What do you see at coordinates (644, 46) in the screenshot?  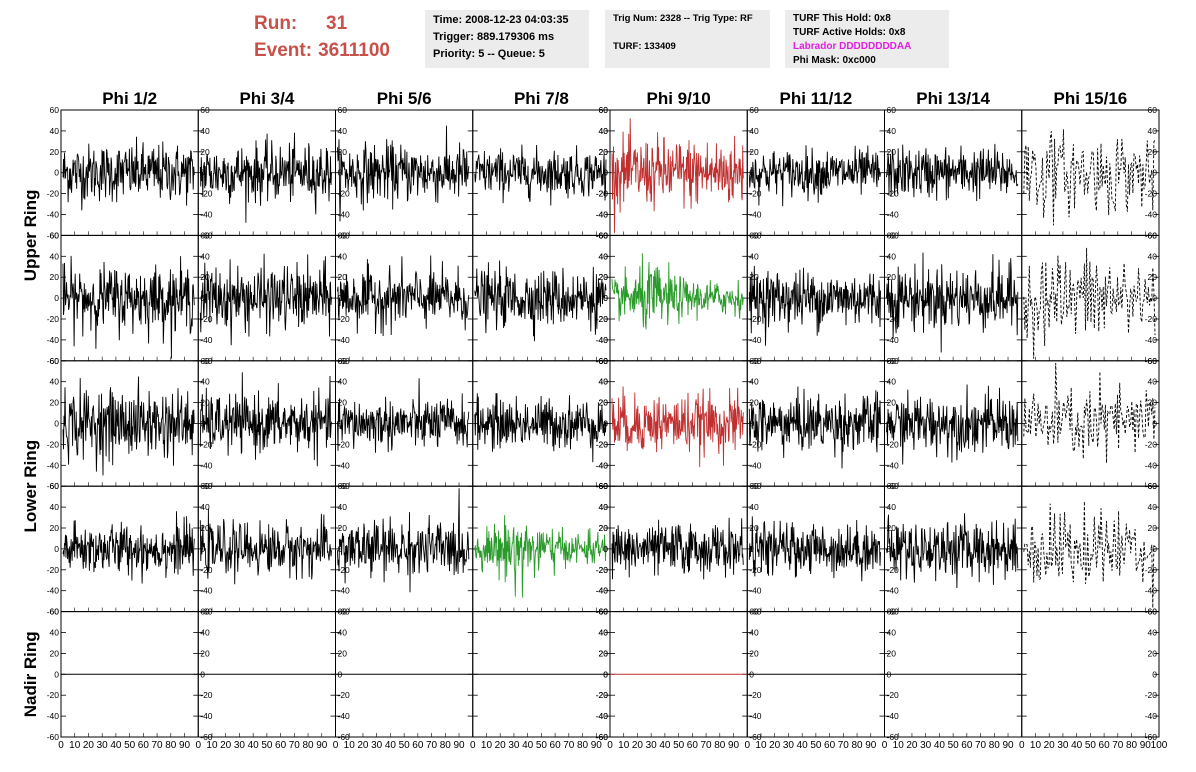 I see `turf-line: TURF: 133409` at bounding box center [644, 46].